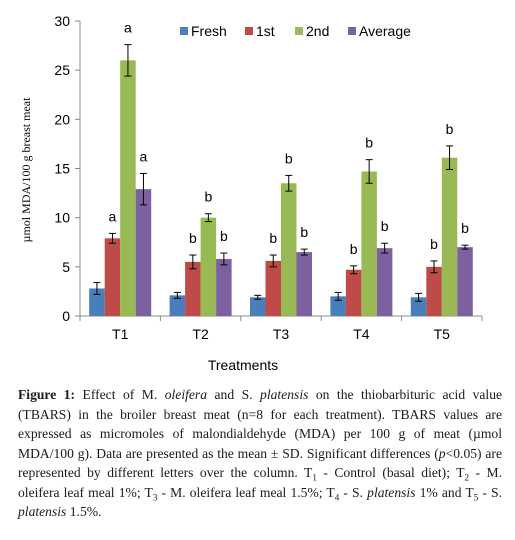 Image resolution: width=515 pixels, height=540 pixels. I want to click on x-tick-label: T5, so click(442, 334).